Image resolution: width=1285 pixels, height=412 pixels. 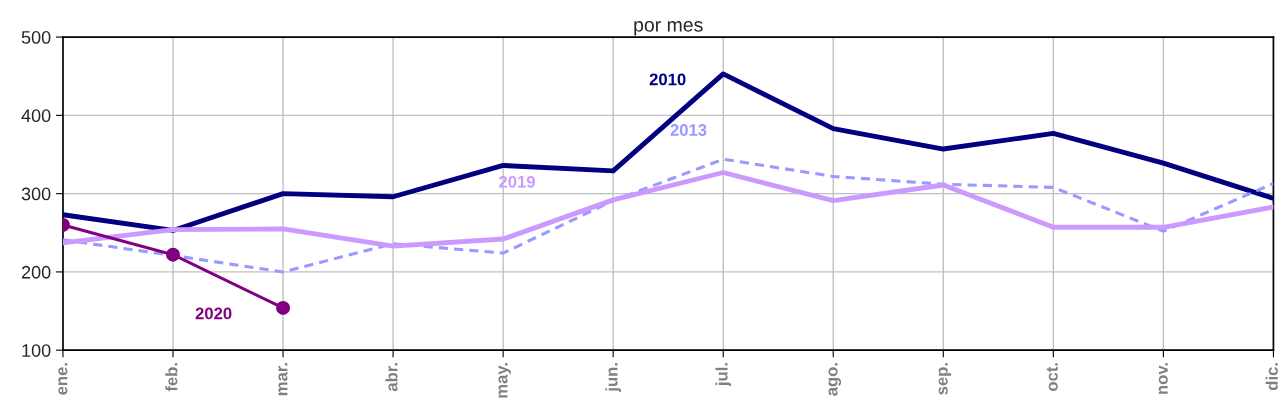 What do you see at coordinates (945, 379) in the screenshot?
I see `x-tick-label: sep.` at bounding box center [945, 379].